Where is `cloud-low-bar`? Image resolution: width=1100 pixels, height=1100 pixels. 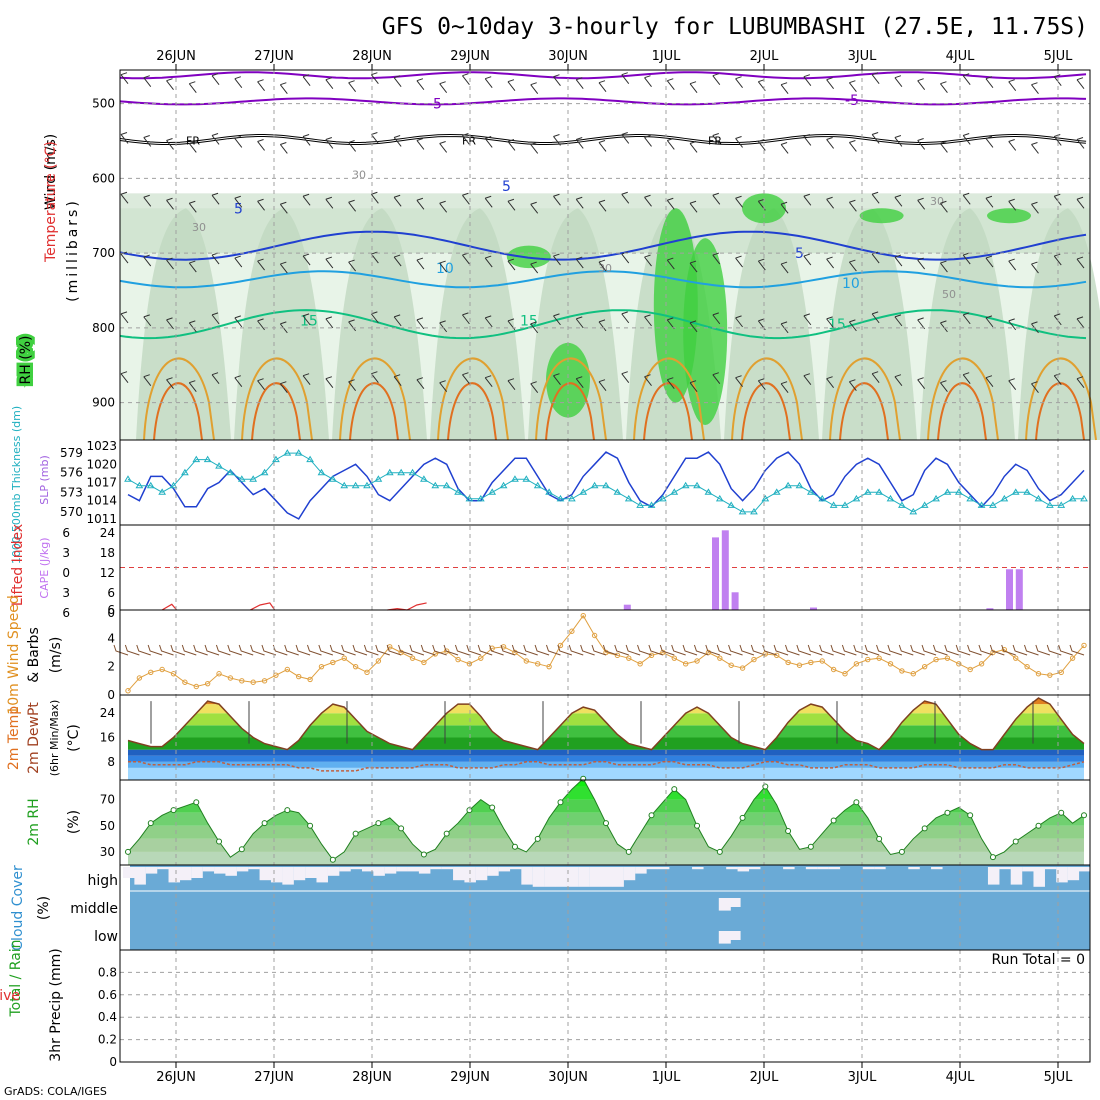
cloud-low-bar is located at coordinates (724, 937).